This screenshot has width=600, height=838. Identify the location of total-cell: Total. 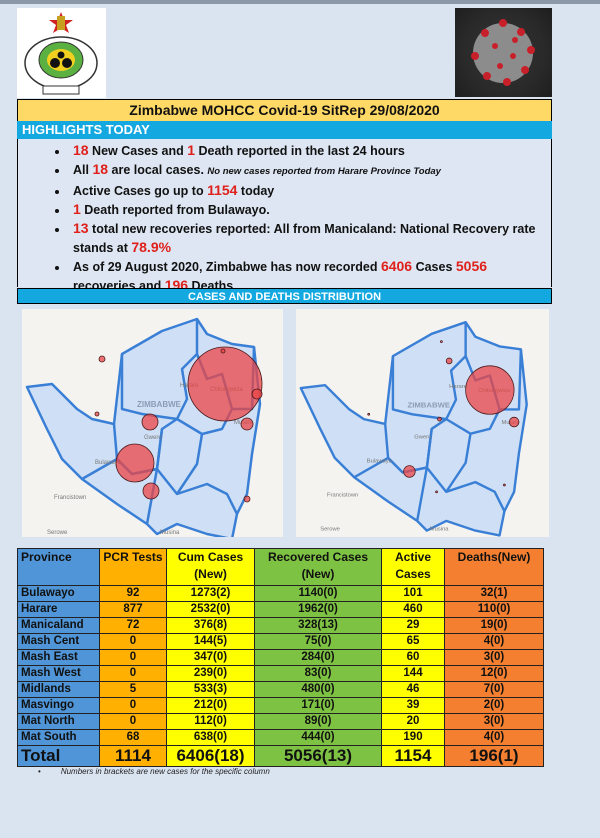
(58, 756).